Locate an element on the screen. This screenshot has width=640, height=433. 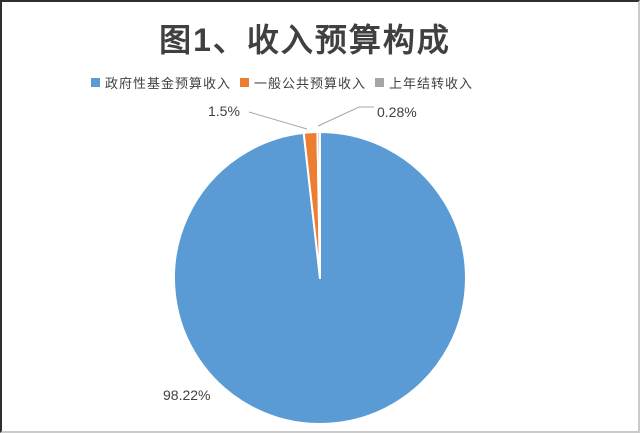
legend-item-carryover-revenue: 上年结转收入 is located at coordinates (424, 82).